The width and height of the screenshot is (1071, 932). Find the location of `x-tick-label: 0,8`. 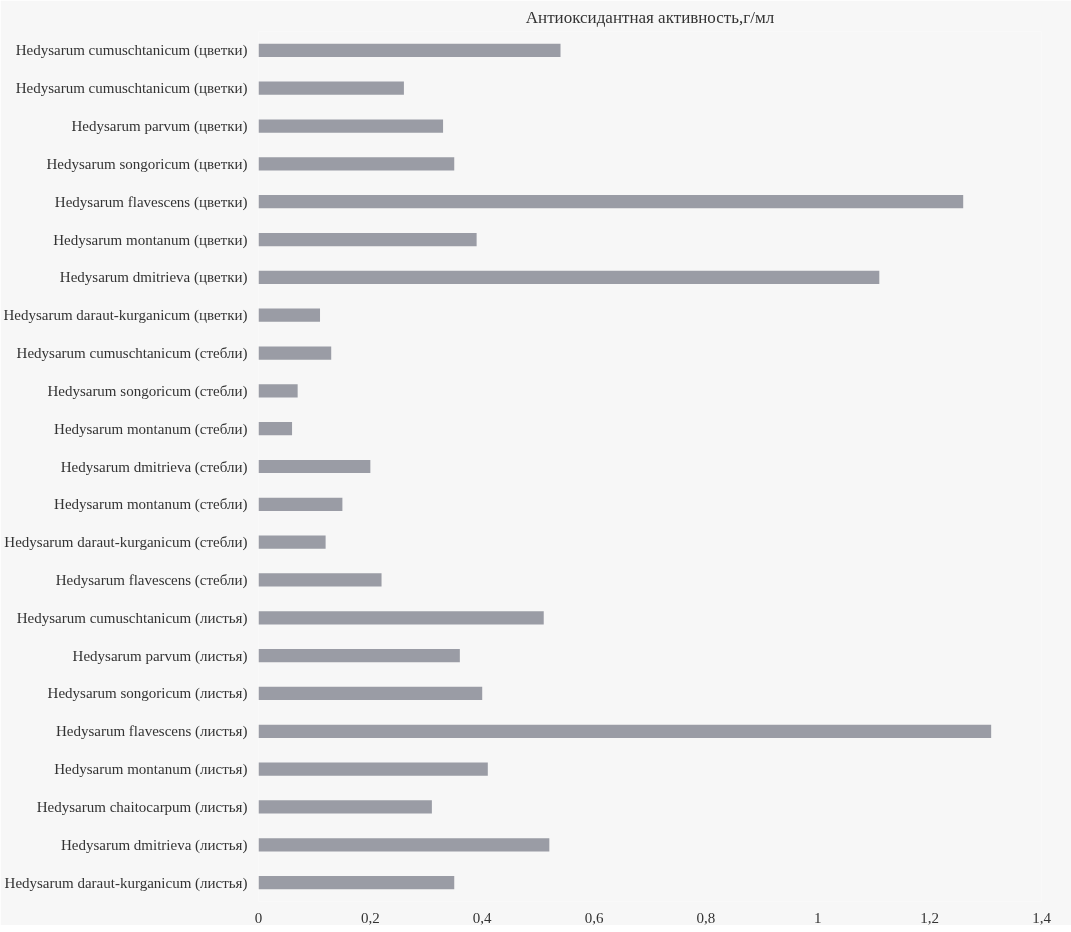

x-tick-label: 0,8 is located at coordinates (706, 917).